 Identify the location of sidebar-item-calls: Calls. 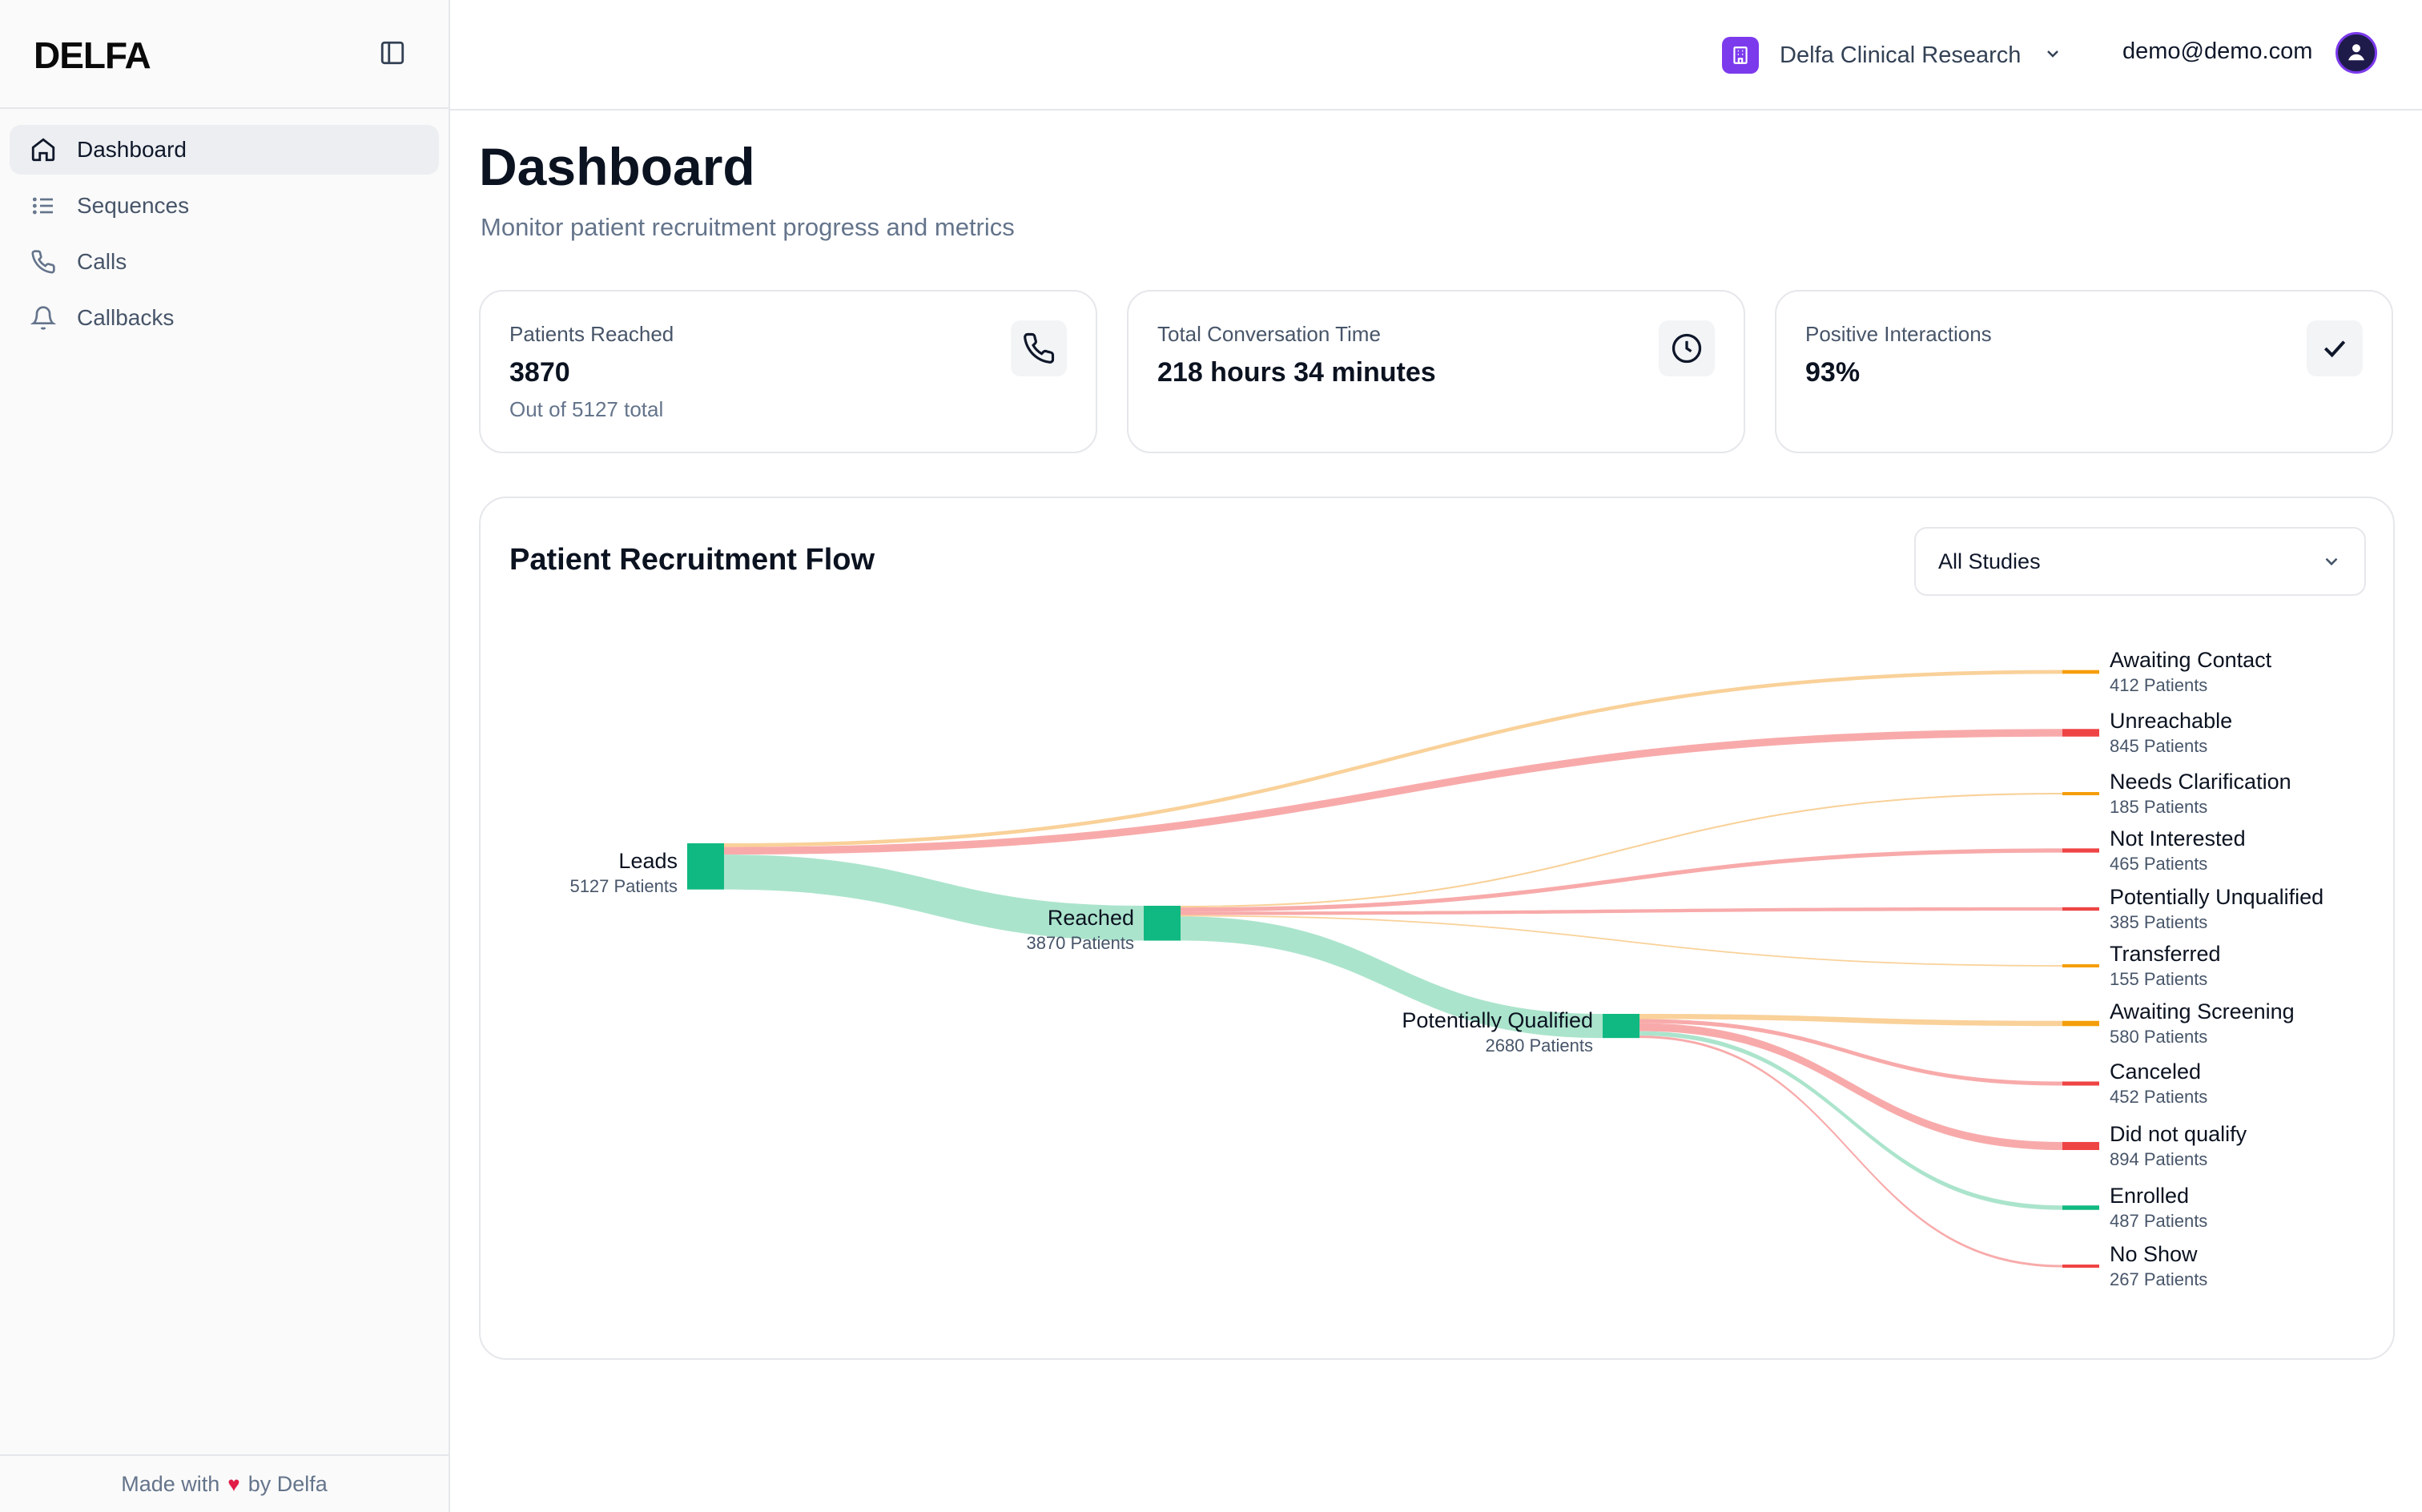
(224, 262).